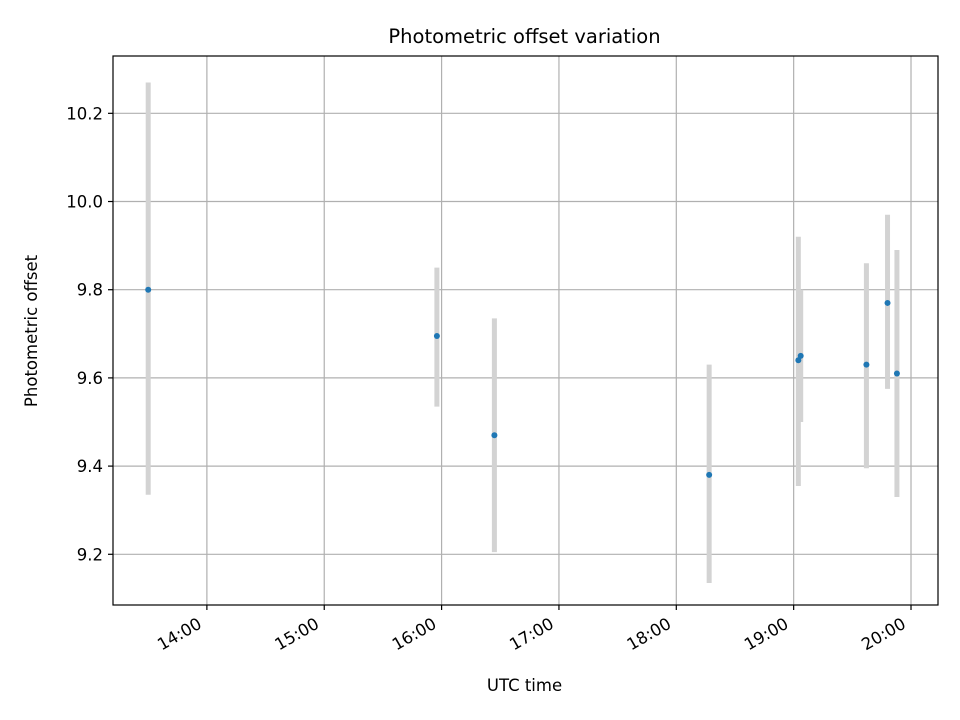  Describe the element at coordinates (90, 378) in the screenshot. I see `y-tick-label: 9.6` at that location.